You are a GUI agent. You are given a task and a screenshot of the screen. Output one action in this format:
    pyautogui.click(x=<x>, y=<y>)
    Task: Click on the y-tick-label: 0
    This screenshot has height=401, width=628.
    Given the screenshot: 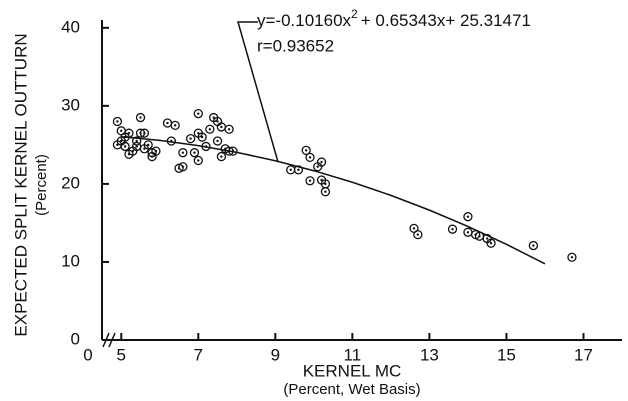 What is the action you would take?
    pyautogui.click(x=75, y=338)
    